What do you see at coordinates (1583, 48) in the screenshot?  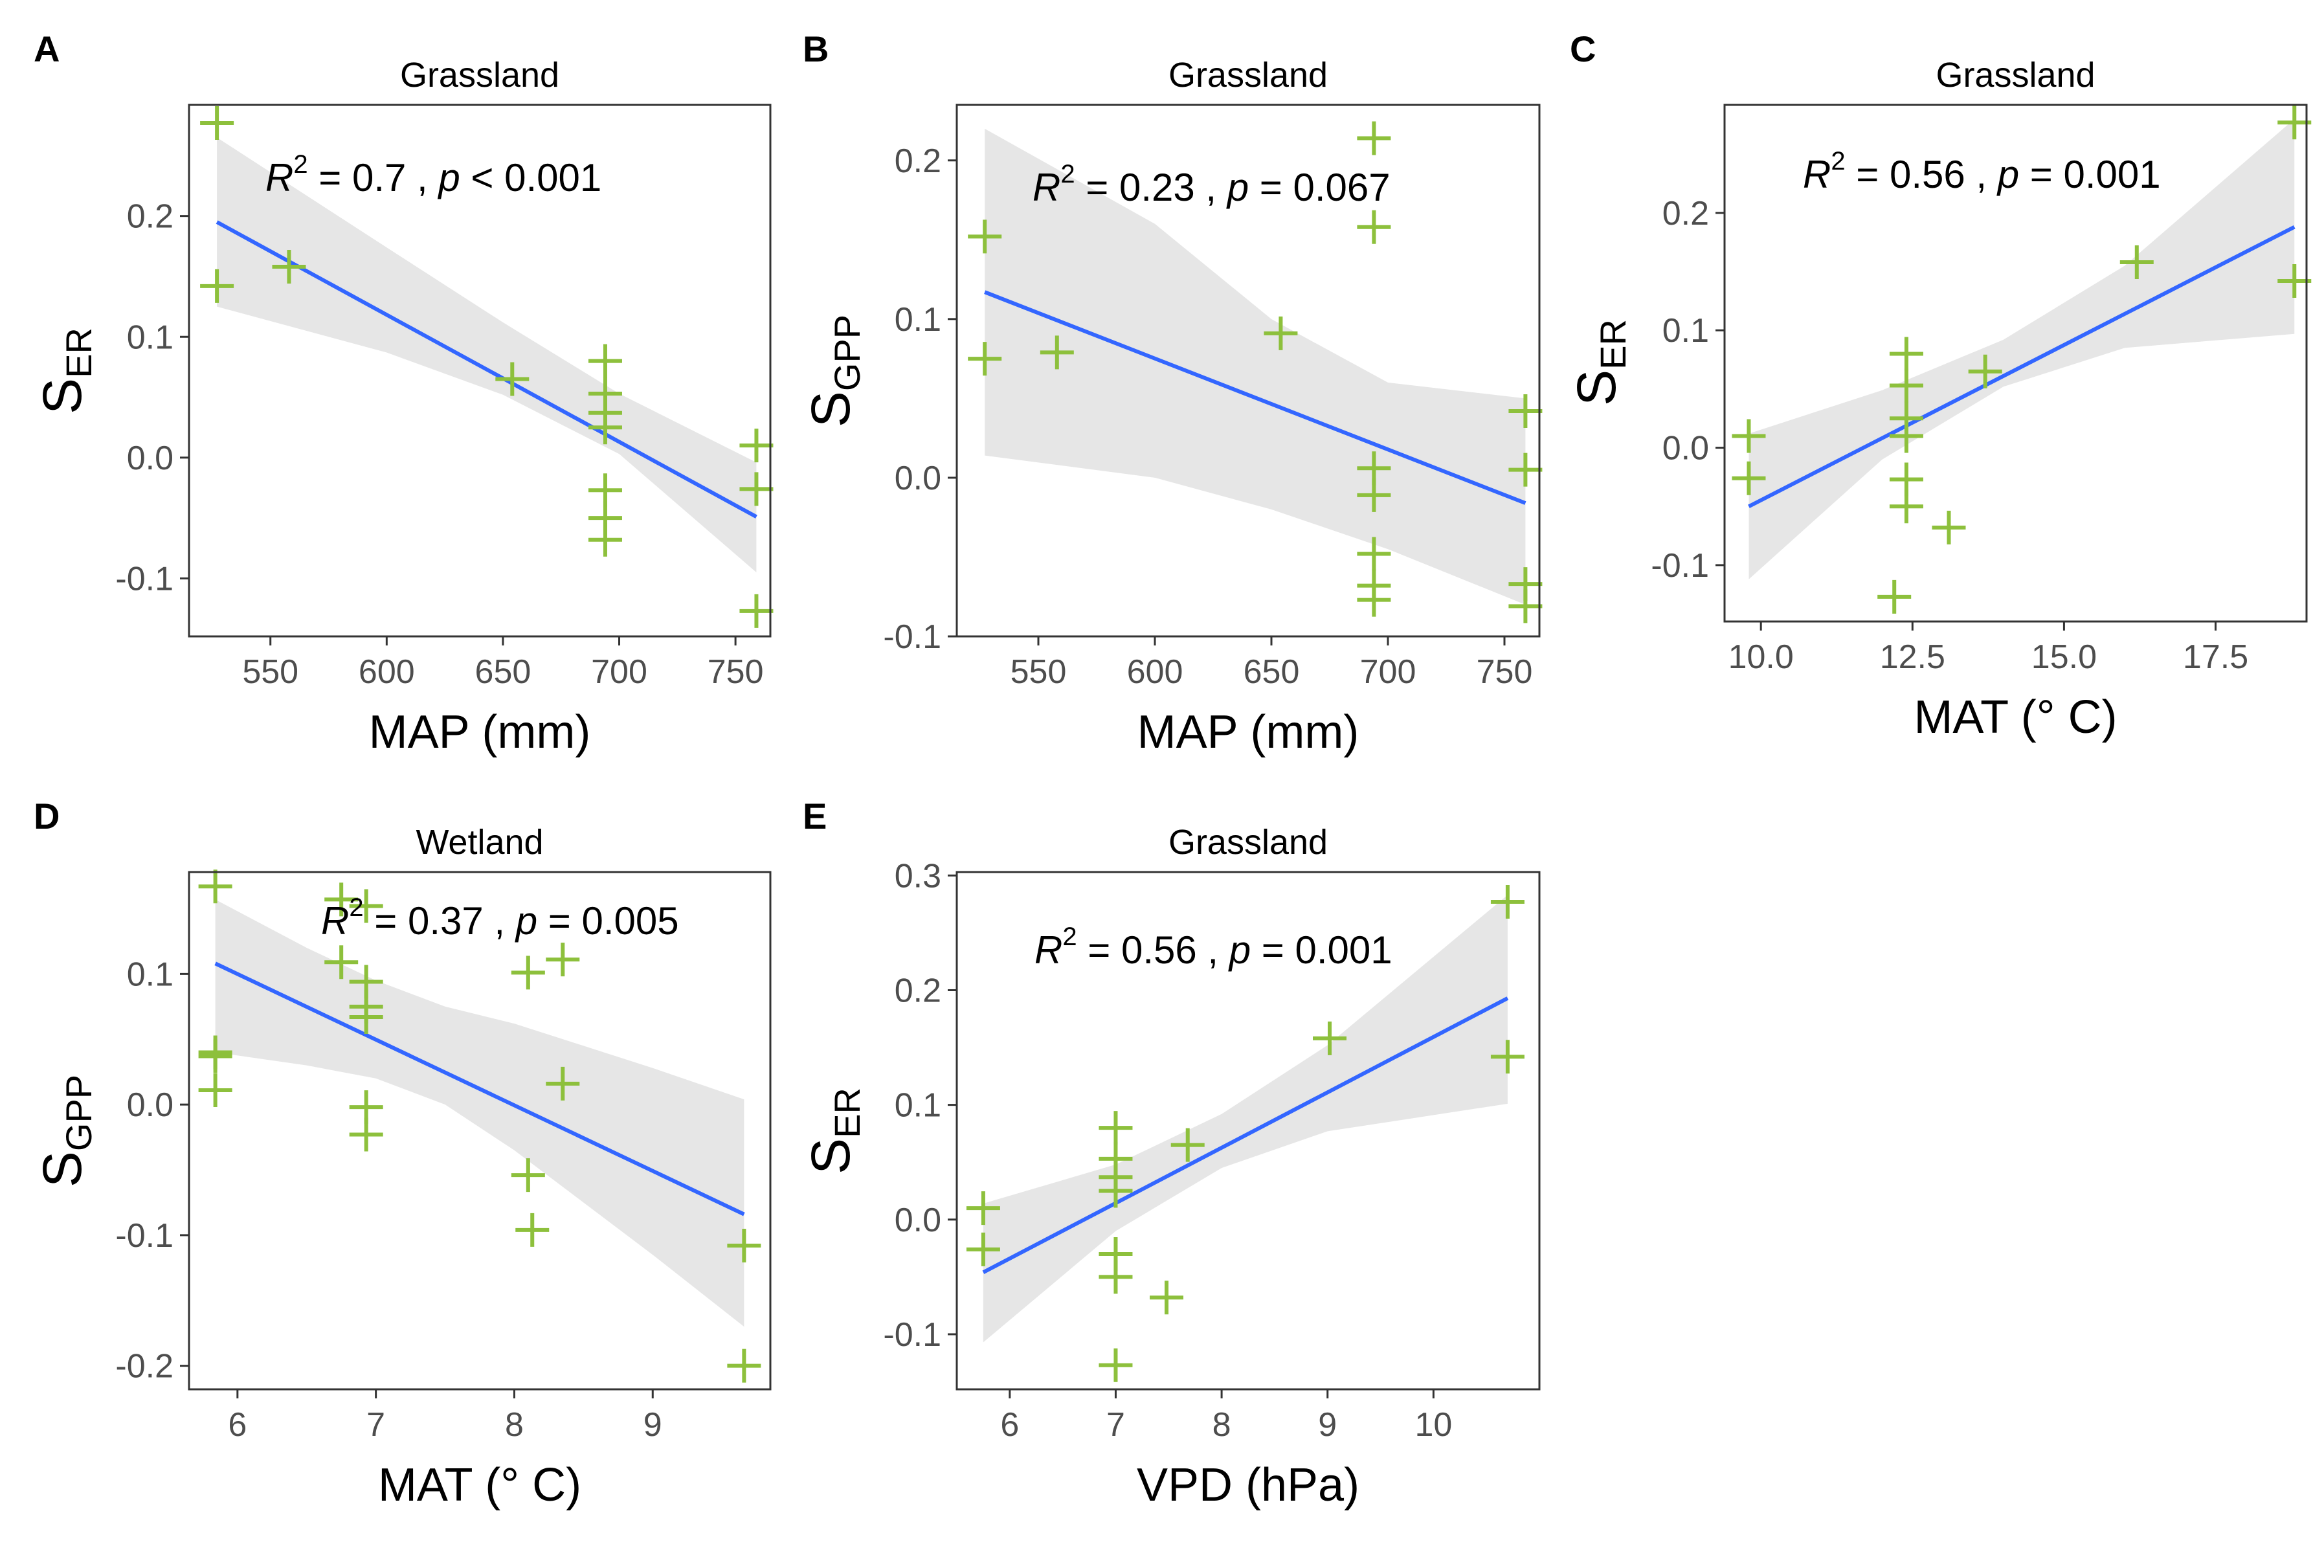 I see `panel-letter: C` at bounding box center [1583, 48].